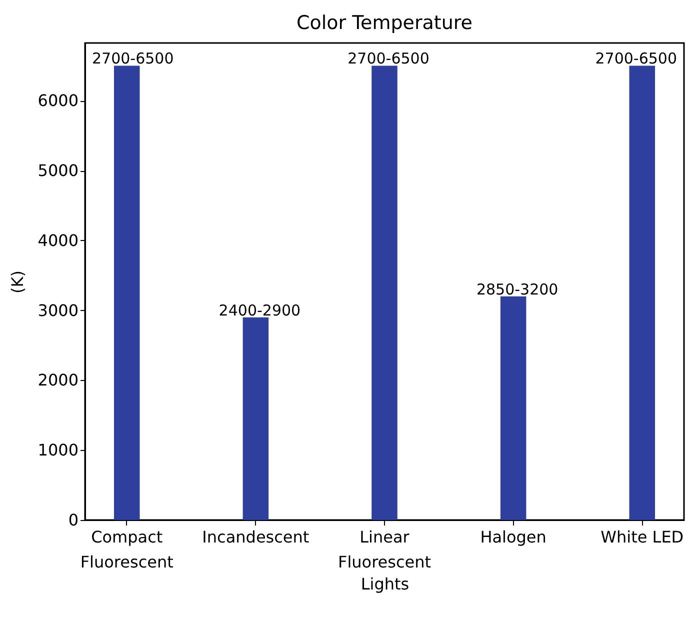 The width and height of the screenshot is (686, 621). I want to click on x-tick-label: Compact Fluorescent, so click(127, 550).